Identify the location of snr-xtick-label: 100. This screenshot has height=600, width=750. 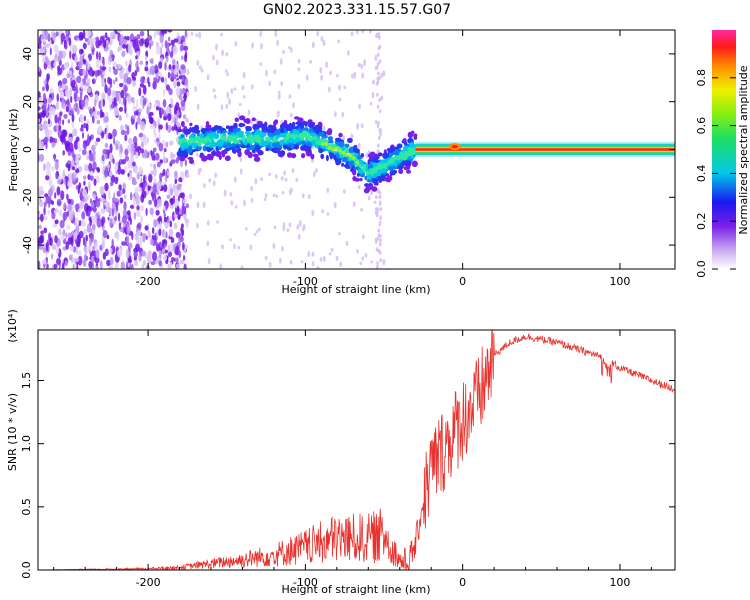
(619, 582).